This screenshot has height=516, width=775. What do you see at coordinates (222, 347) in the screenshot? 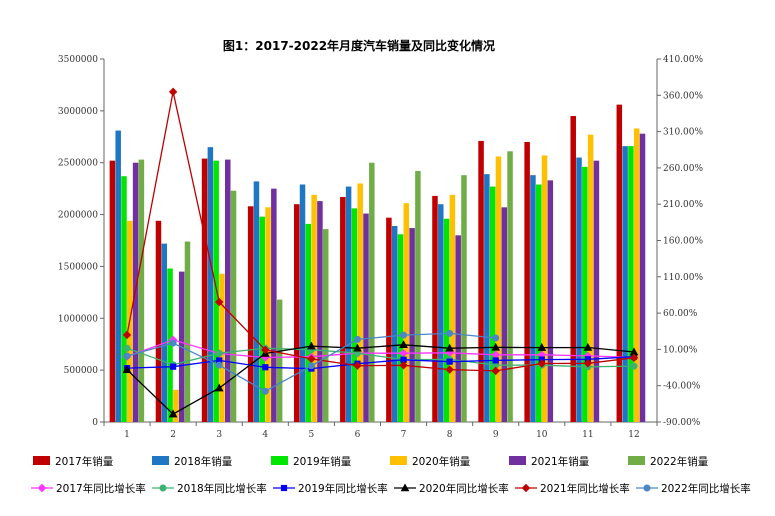
I see `bar-2020年销量-3` at bounding box center [222, 347].